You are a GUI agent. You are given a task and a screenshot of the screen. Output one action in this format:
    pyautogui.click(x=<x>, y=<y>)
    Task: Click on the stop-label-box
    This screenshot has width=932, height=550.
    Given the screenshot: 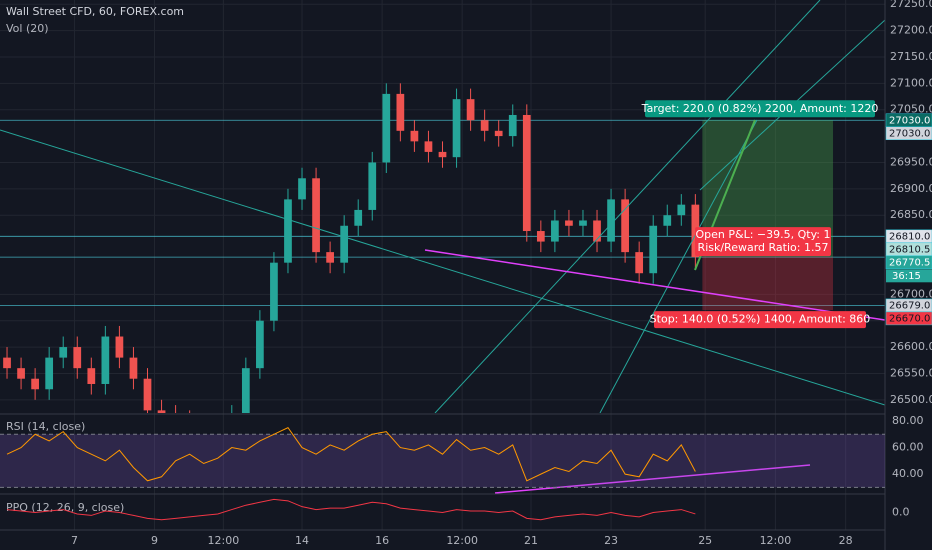 What is the action you would take?
    pyautogui.click(x=760, y=320)
    